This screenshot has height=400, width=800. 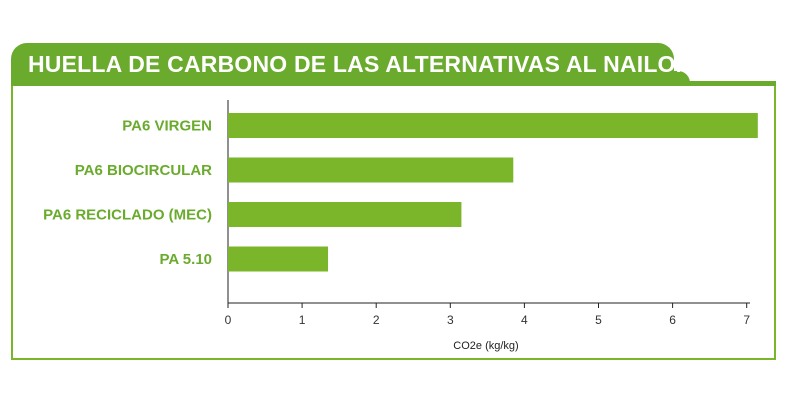 What do you see at coordinates (672, 320) in the screenshot?
I see `x-tick-label-6: 6` at bounding box center [672, 320].